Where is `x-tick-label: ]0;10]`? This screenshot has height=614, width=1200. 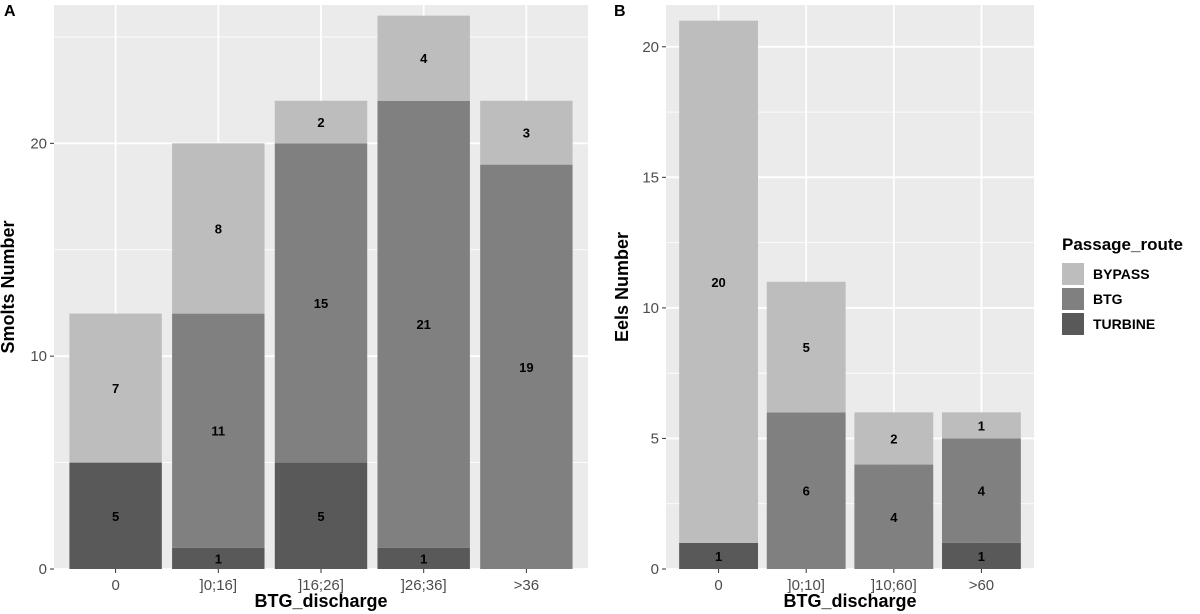
x-tick-label: ]0;10] is located at coordinates (806, 585).